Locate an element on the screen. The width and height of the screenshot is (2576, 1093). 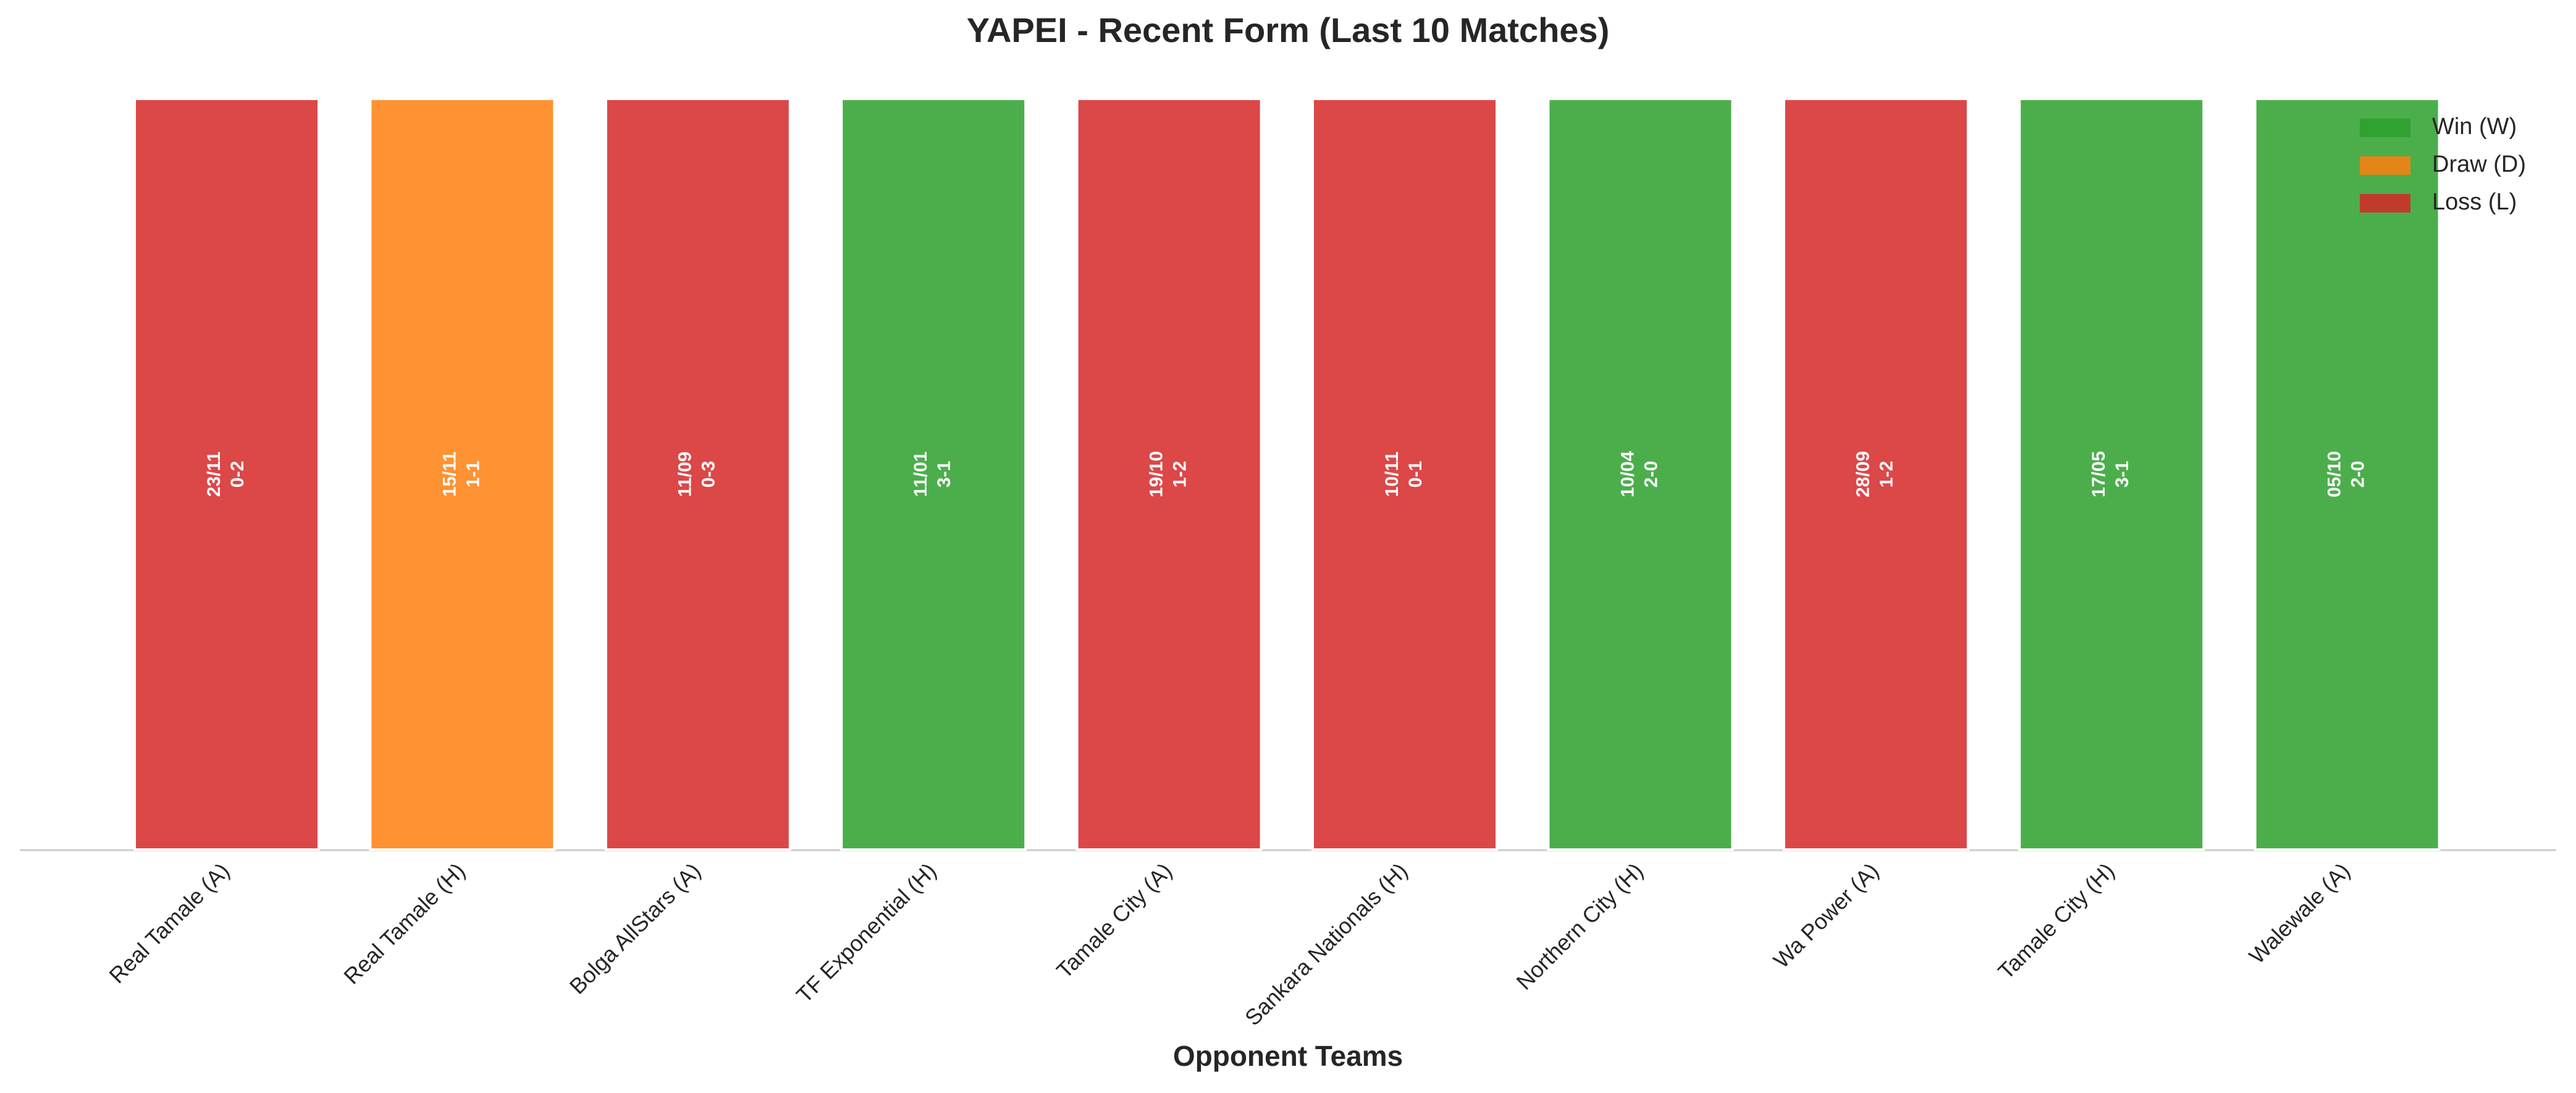
bar-date-label: 15/11 is located at coordinates (449, 475).